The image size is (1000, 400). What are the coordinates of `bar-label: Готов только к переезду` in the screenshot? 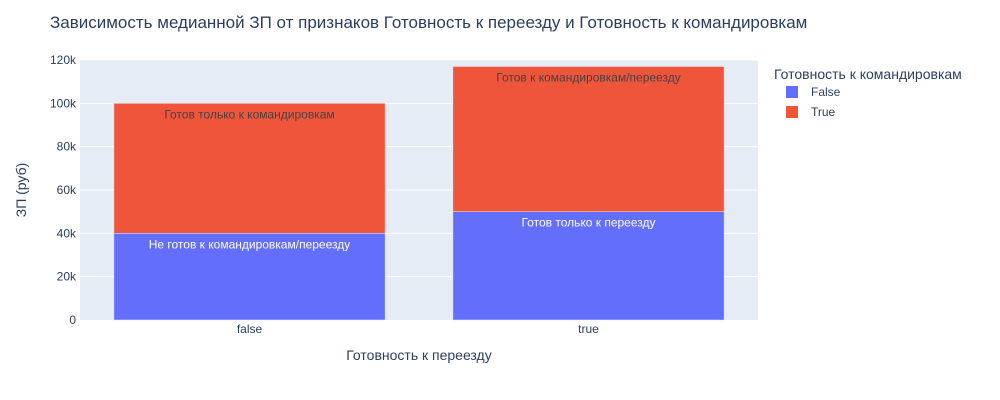 It's located at (588, 223).